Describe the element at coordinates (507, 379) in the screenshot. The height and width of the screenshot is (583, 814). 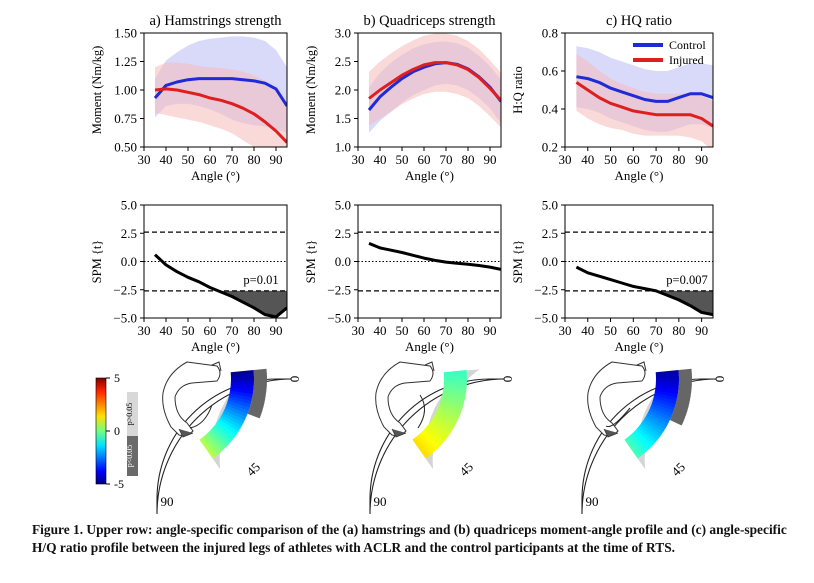
I see `dial-tick-0: 0` at that location.